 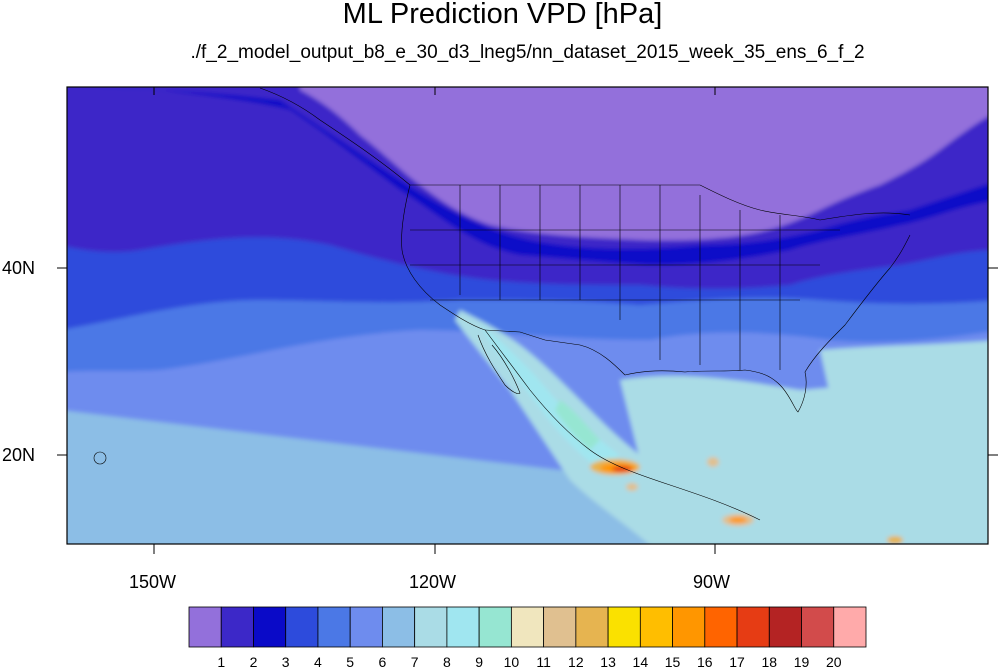 I want to click on state-grid, so click(x=625, y=277).